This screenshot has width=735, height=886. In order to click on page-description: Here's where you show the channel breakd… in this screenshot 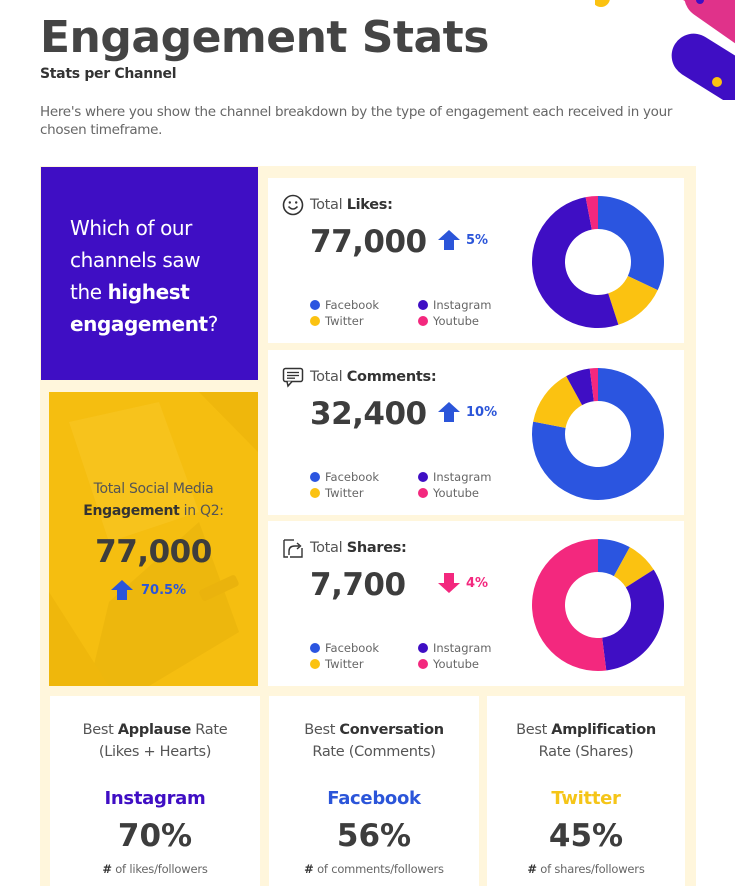, I will do `click(356, 121)`.